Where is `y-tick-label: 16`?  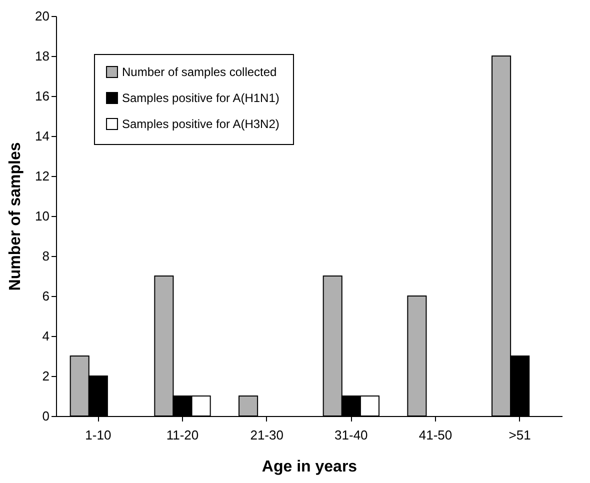
y-tick-label: 16 is located at coordinates (42, 96).